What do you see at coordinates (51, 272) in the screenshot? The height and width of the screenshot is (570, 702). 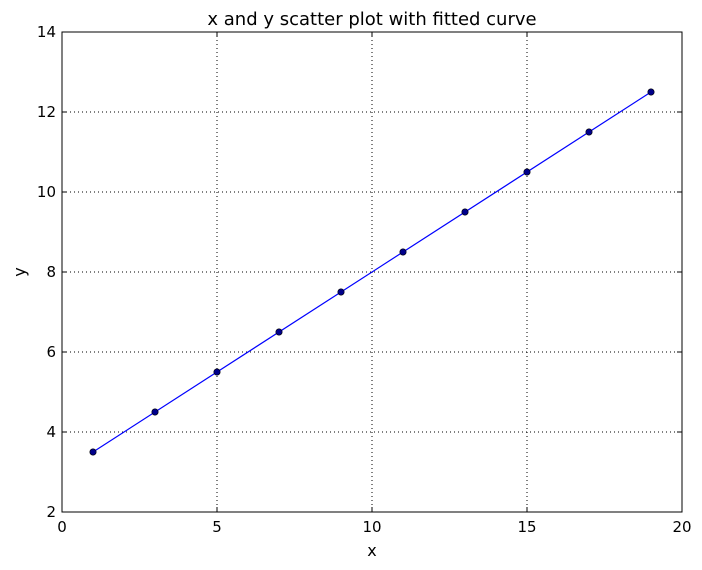 I see `y-tick-label: 8` at bounding box center [51, 272].